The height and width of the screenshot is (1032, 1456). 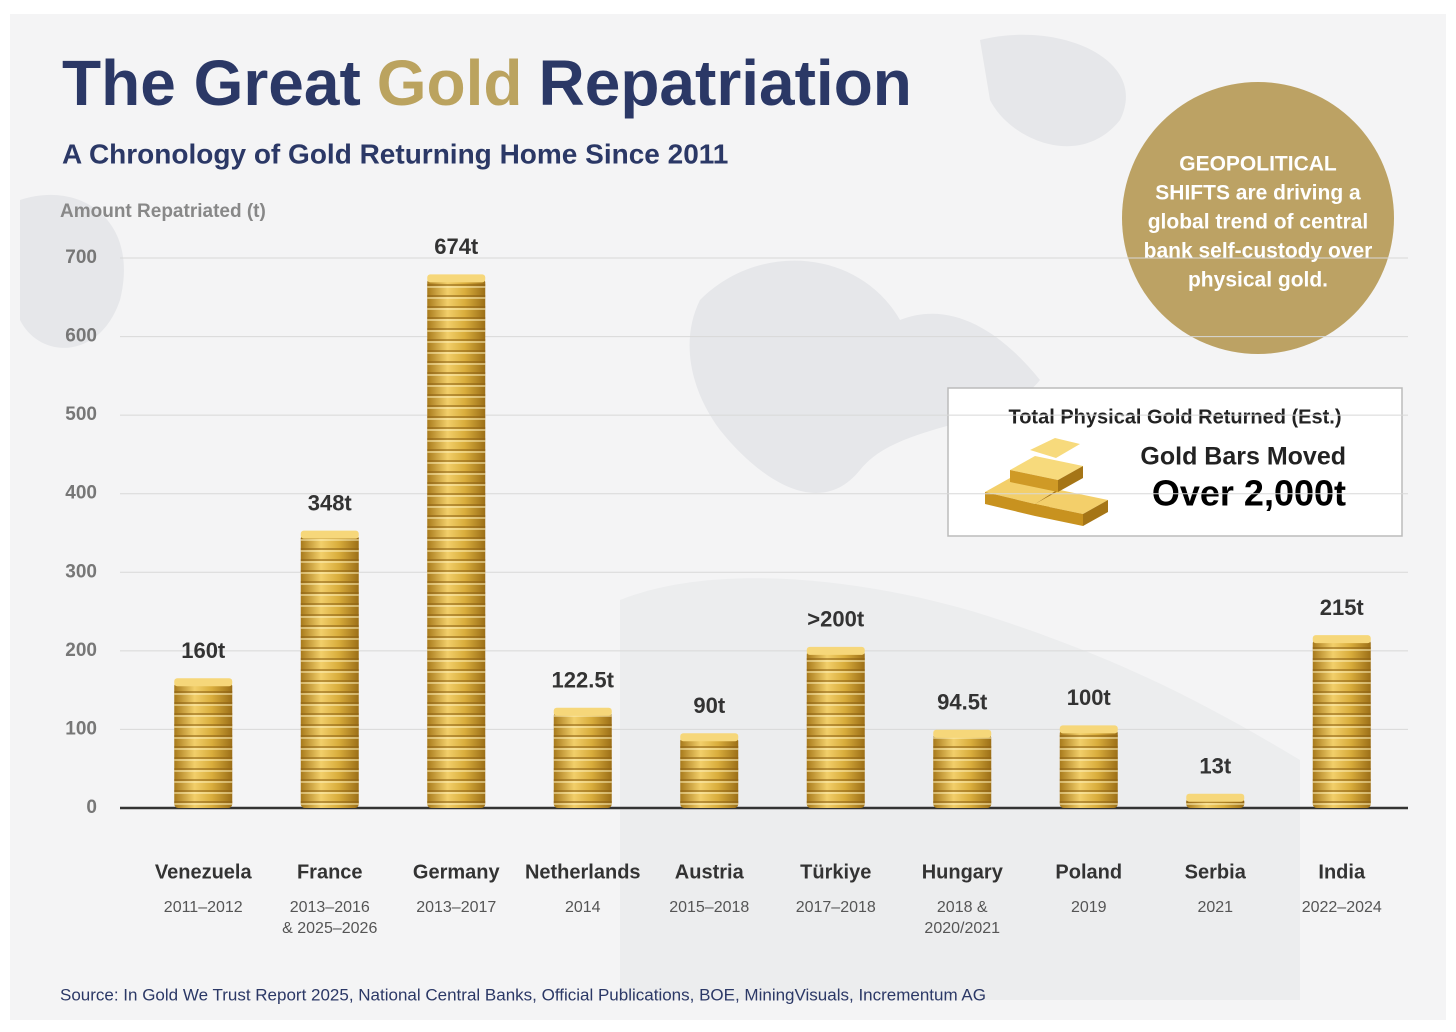 What do you see at coordinates (163, 211) in the screenshot?
I see `y-axis-label: Amount Repatriated (t)` at bounding box center [163, 211].